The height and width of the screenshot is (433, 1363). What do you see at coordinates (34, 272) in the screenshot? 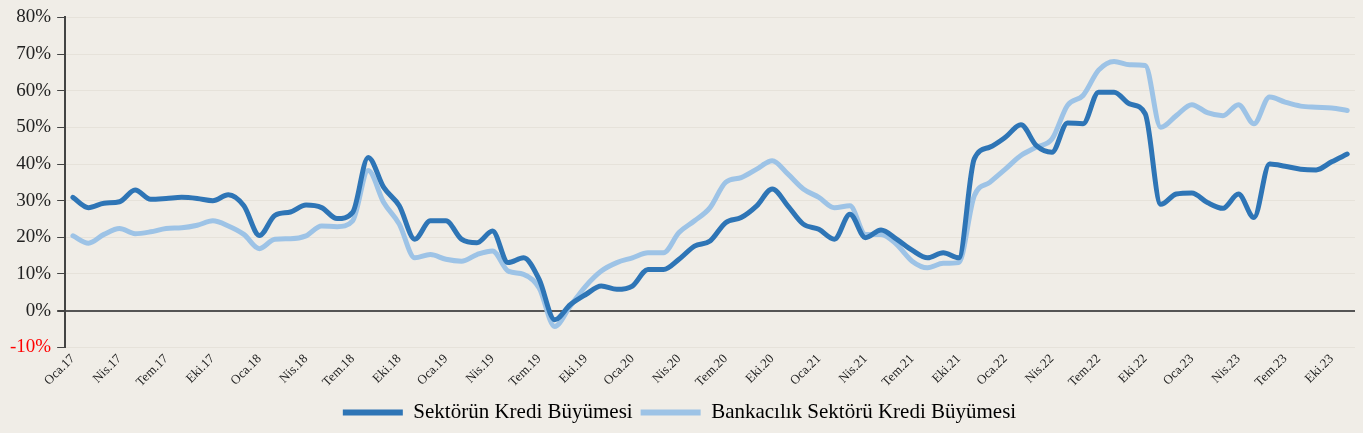
I see `y-tick-label: 10%` at bounding box center [34, 272].